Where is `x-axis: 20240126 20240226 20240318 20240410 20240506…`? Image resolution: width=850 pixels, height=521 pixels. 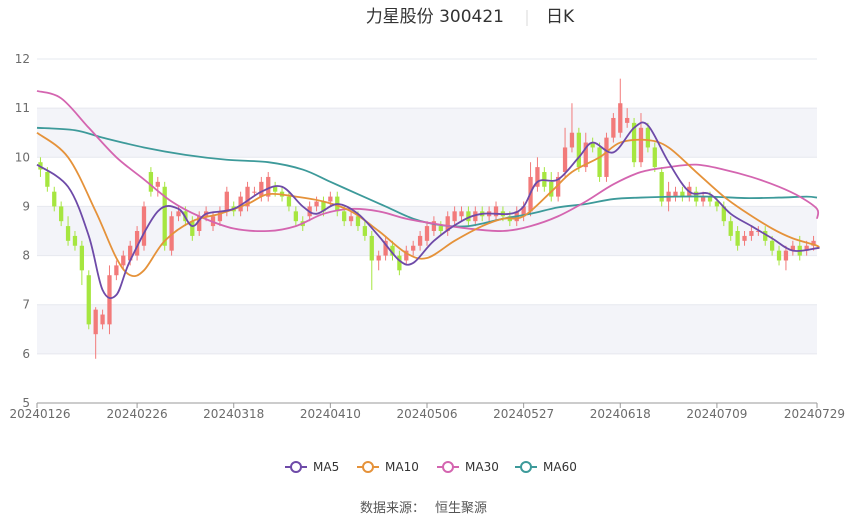 x-axis: 20240126 20240226 20240318 20240410 20240506… is located at coordinates (427, 411).